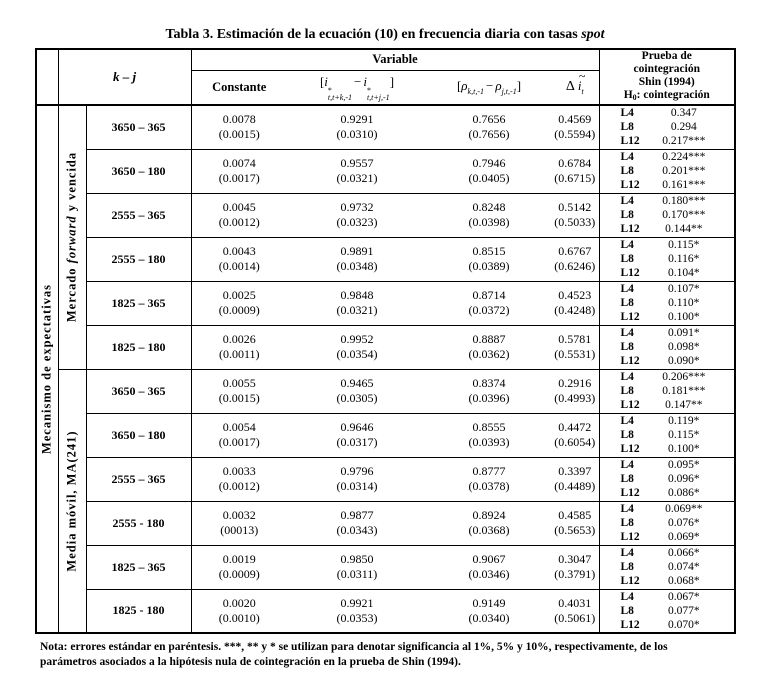 This screenshot has height=689, width=771. I want to click on constante-cell: 0.0043 (0.0014), so click(239, 259).